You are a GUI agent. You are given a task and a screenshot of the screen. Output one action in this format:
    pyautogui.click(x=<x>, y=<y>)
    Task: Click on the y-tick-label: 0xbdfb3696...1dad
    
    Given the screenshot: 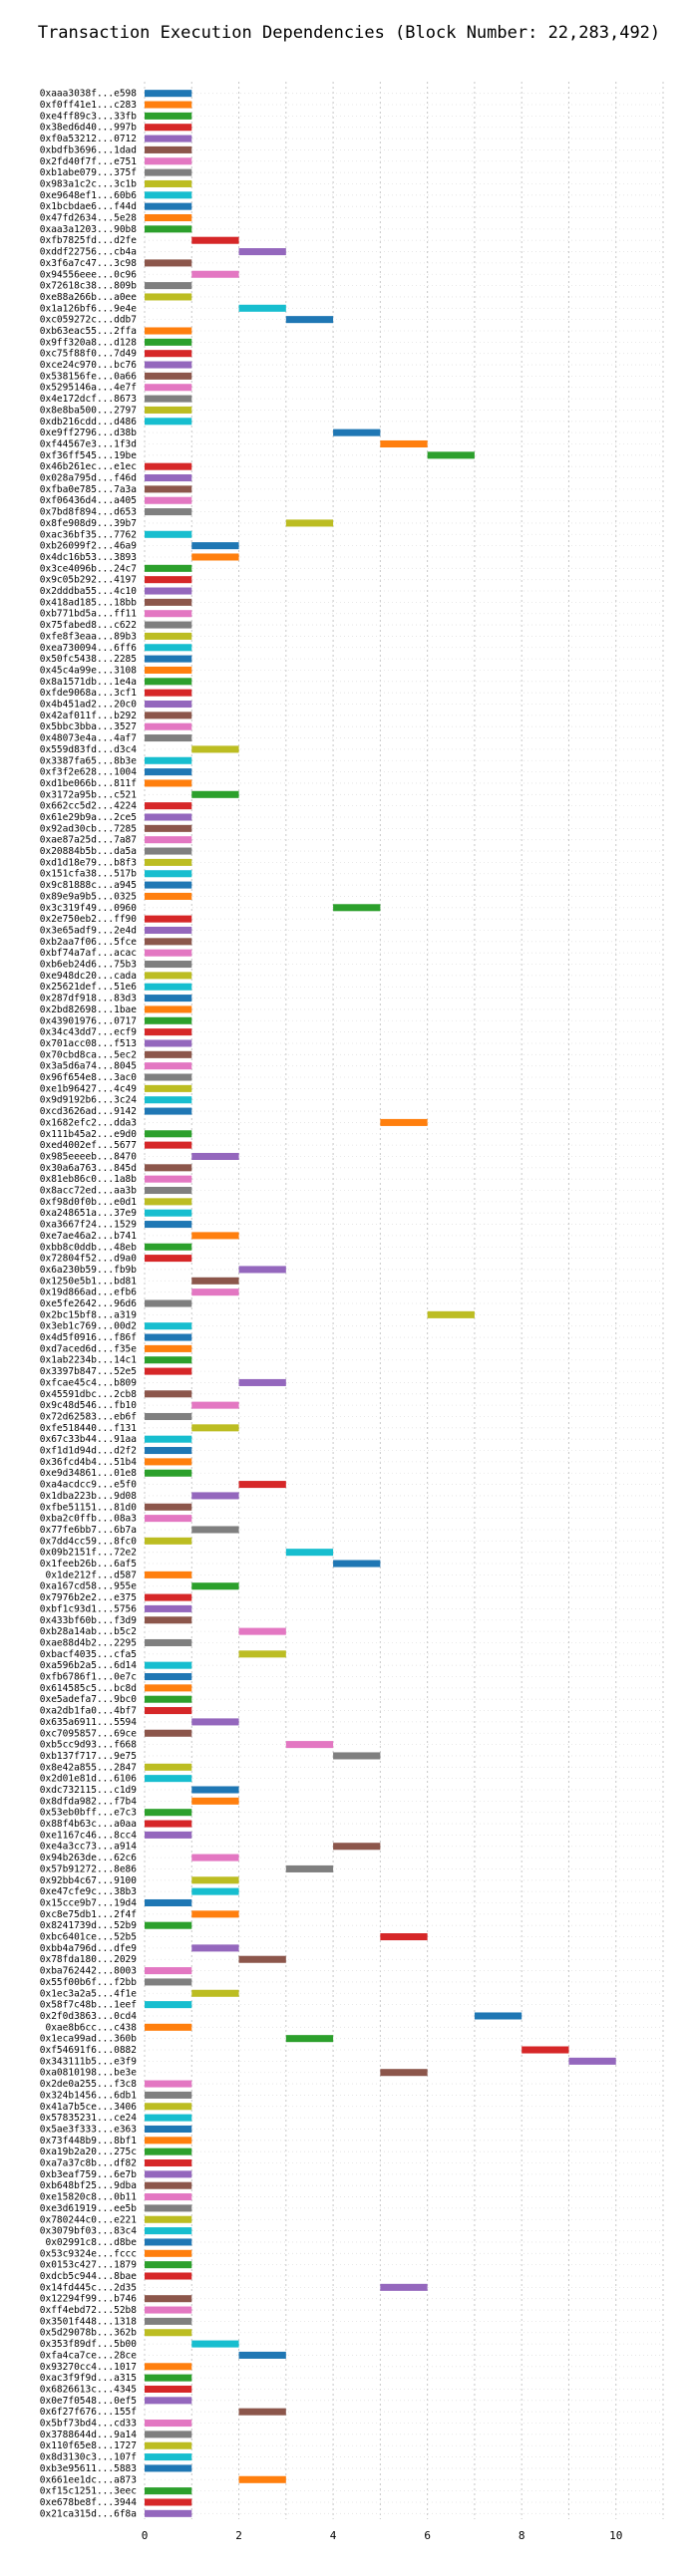 What is the action you would take?
    pyautogui.click(x=88, y=149)
    